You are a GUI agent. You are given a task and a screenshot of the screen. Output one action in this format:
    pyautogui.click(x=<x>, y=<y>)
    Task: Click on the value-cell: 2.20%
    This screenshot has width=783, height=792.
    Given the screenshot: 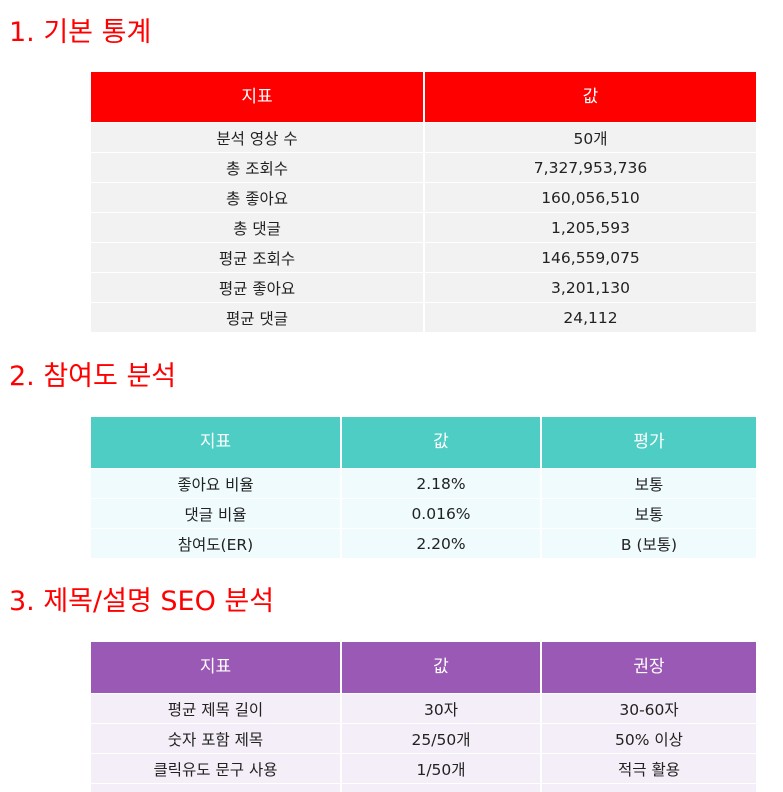 What is the action you would take?
    pyautogui.click(x=441, y=543)
    